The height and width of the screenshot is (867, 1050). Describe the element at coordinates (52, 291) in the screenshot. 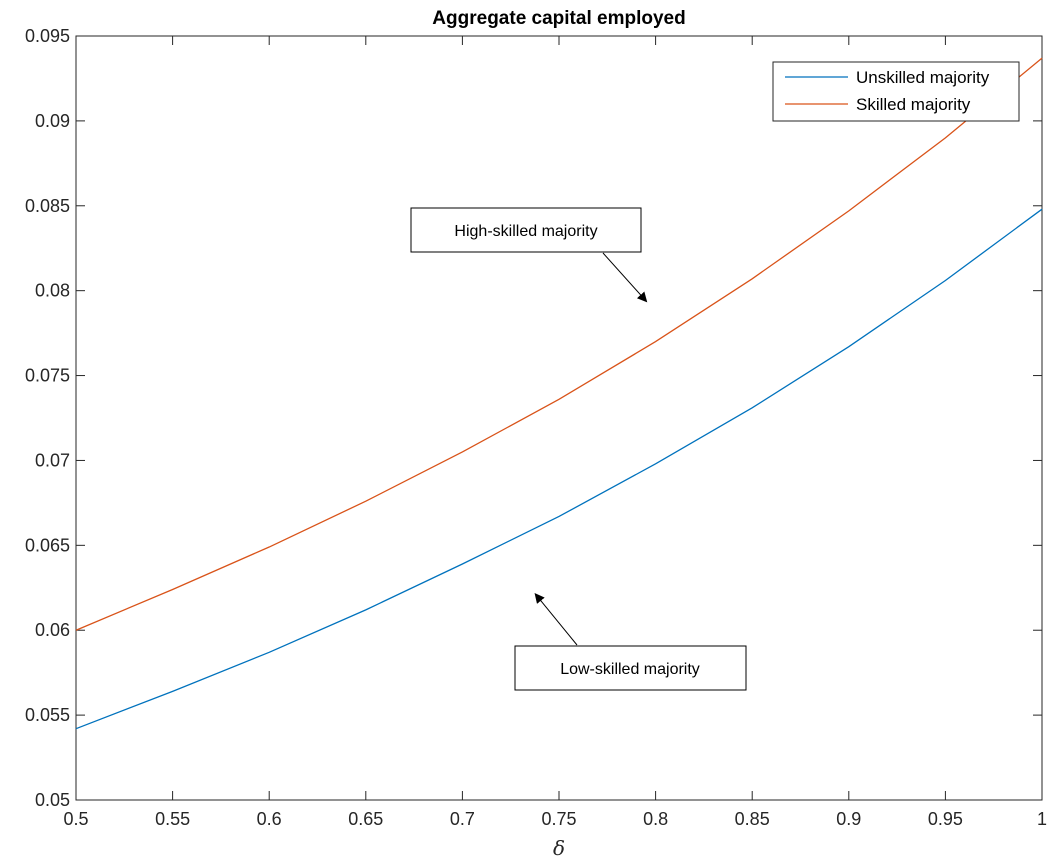

I see `y-tick-label: 0.08` at that location.